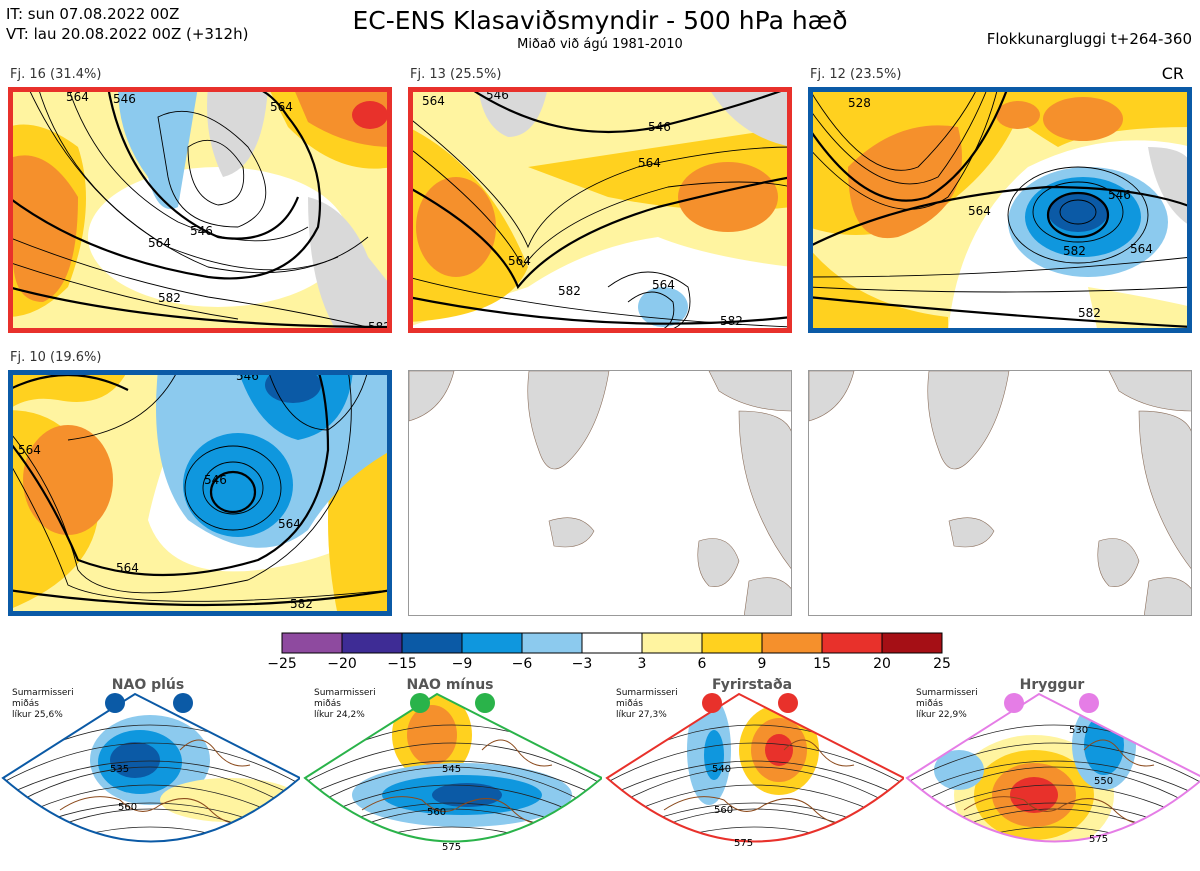 The image size is (1200, 871). I want to click on colorbar-tick-label: 25, so click(942, 664).